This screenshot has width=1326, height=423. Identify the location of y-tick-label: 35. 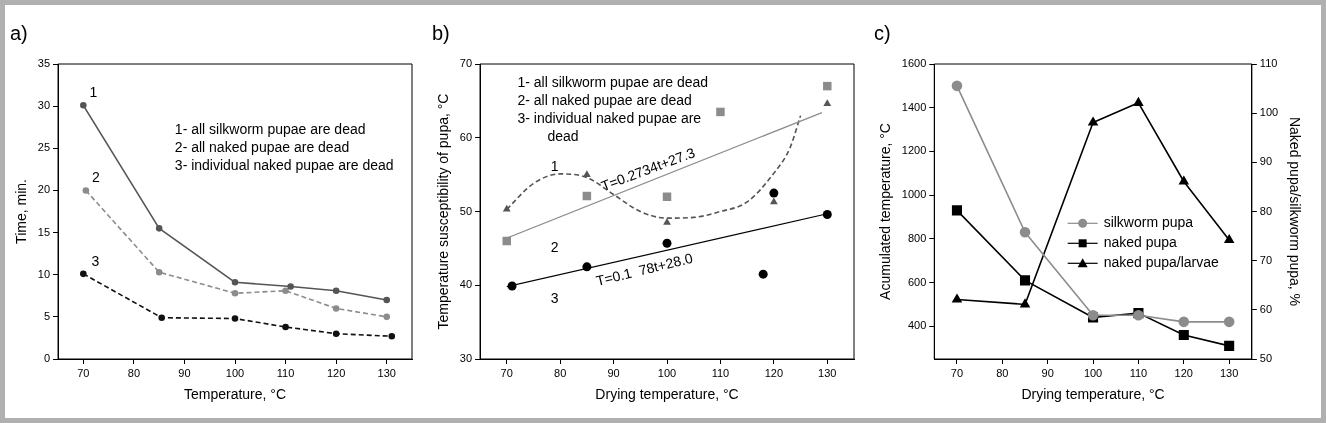
(44, 62).